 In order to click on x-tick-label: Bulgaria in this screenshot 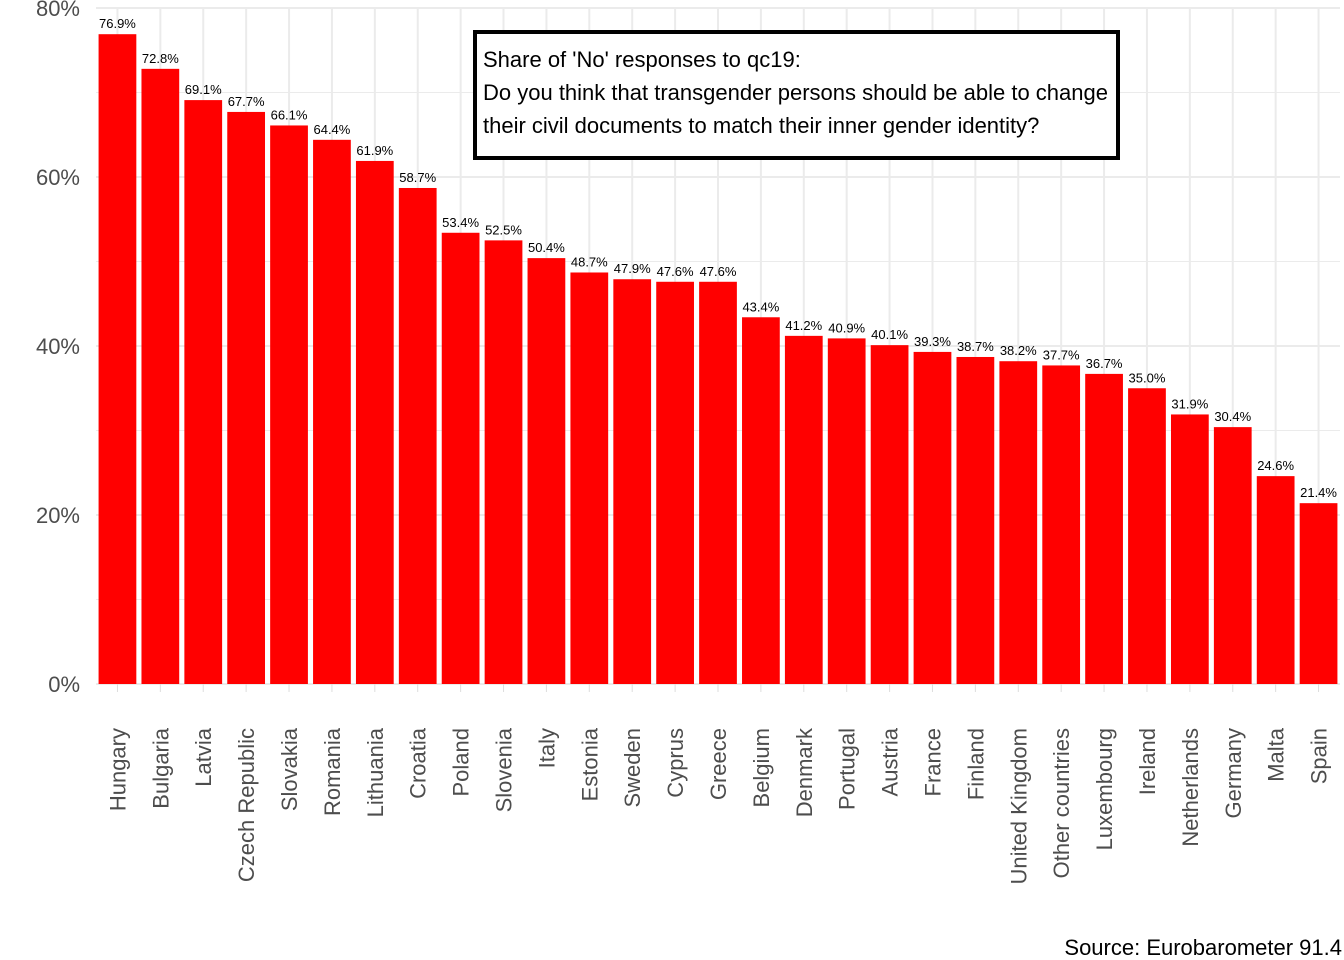, I will do `click(160, 767)`.